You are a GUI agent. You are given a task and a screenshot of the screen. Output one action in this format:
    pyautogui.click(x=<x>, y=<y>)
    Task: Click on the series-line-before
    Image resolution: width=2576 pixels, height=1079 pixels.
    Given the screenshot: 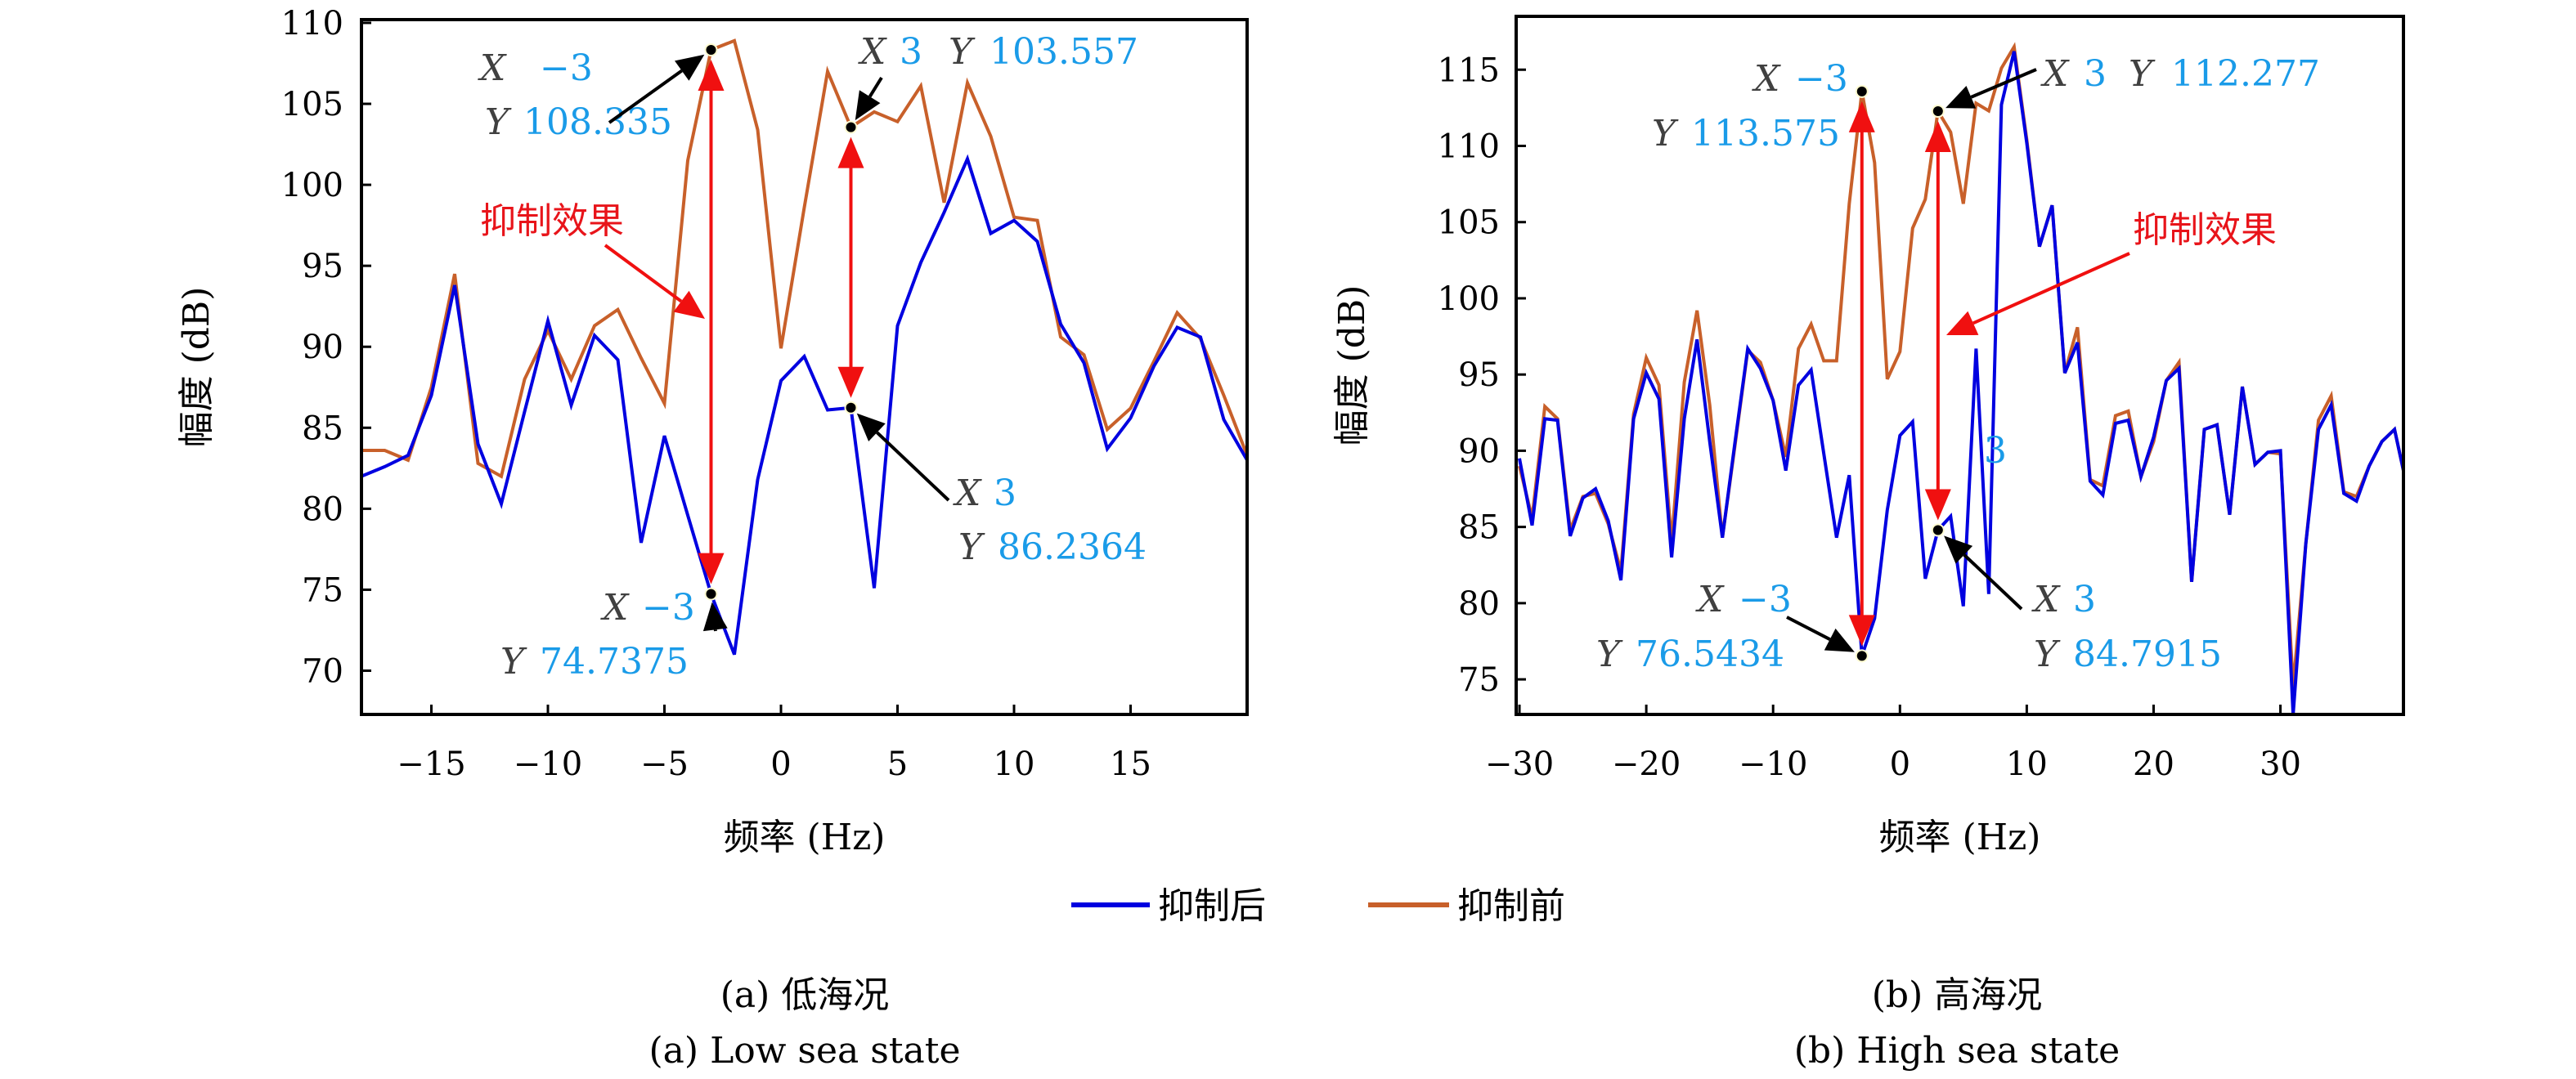 What is the action you would take?
    pyautogui.click(x=804, y=258)
    